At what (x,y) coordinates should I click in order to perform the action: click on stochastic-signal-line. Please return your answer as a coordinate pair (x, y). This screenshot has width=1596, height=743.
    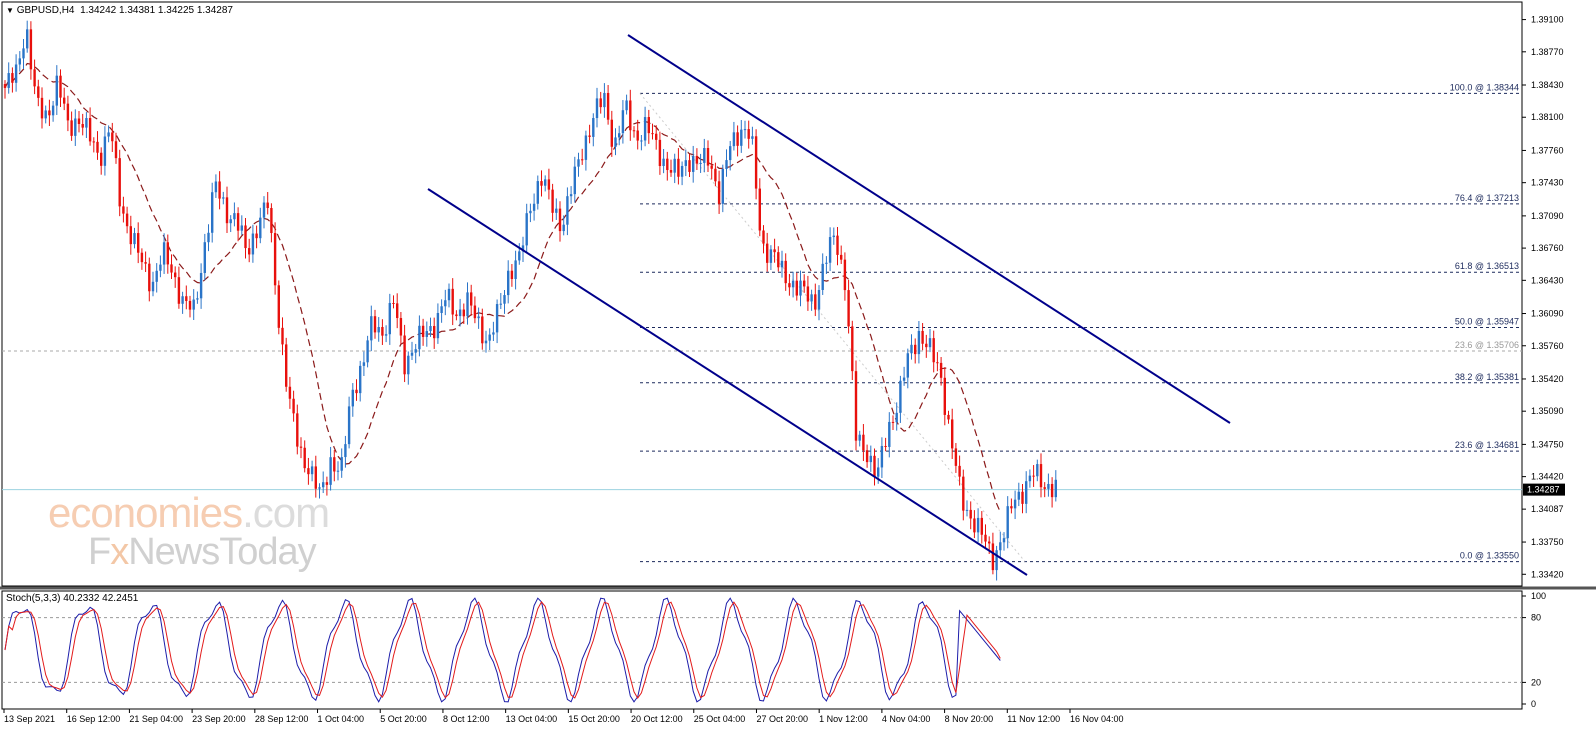
    Looking at the image, I should click on (502, 650).